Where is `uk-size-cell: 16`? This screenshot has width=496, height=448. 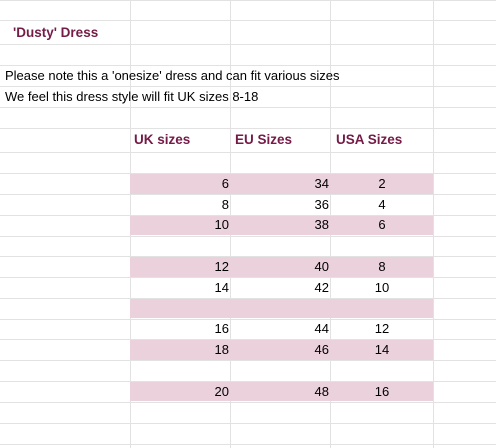
uk-size-cell: 16 is located at coordinates (221, 328).